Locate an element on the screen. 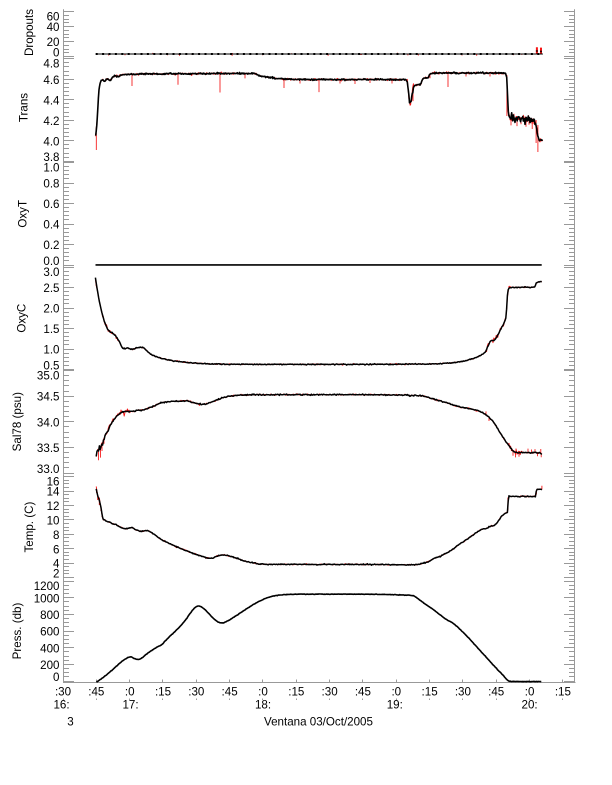  svg-text: 1.5 is located at coordinates (51, 329).